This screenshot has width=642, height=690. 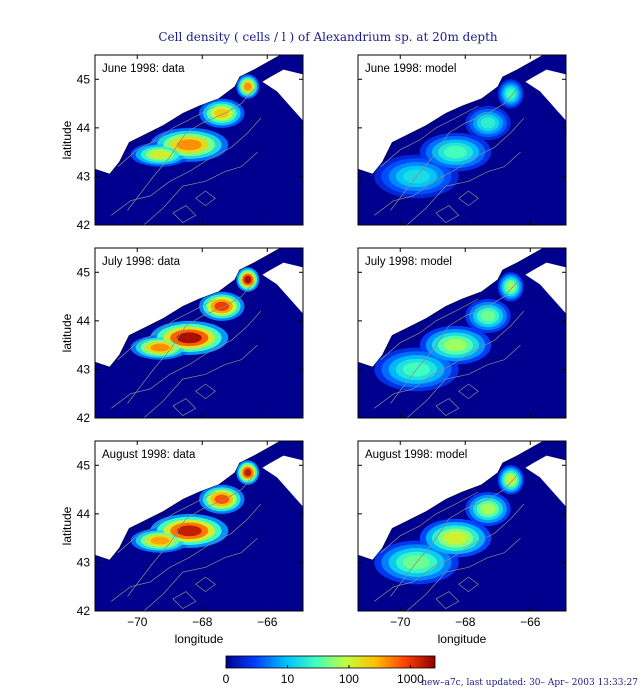 I want to click on panel-3: July 1998: model, so click(x=462, y=333).